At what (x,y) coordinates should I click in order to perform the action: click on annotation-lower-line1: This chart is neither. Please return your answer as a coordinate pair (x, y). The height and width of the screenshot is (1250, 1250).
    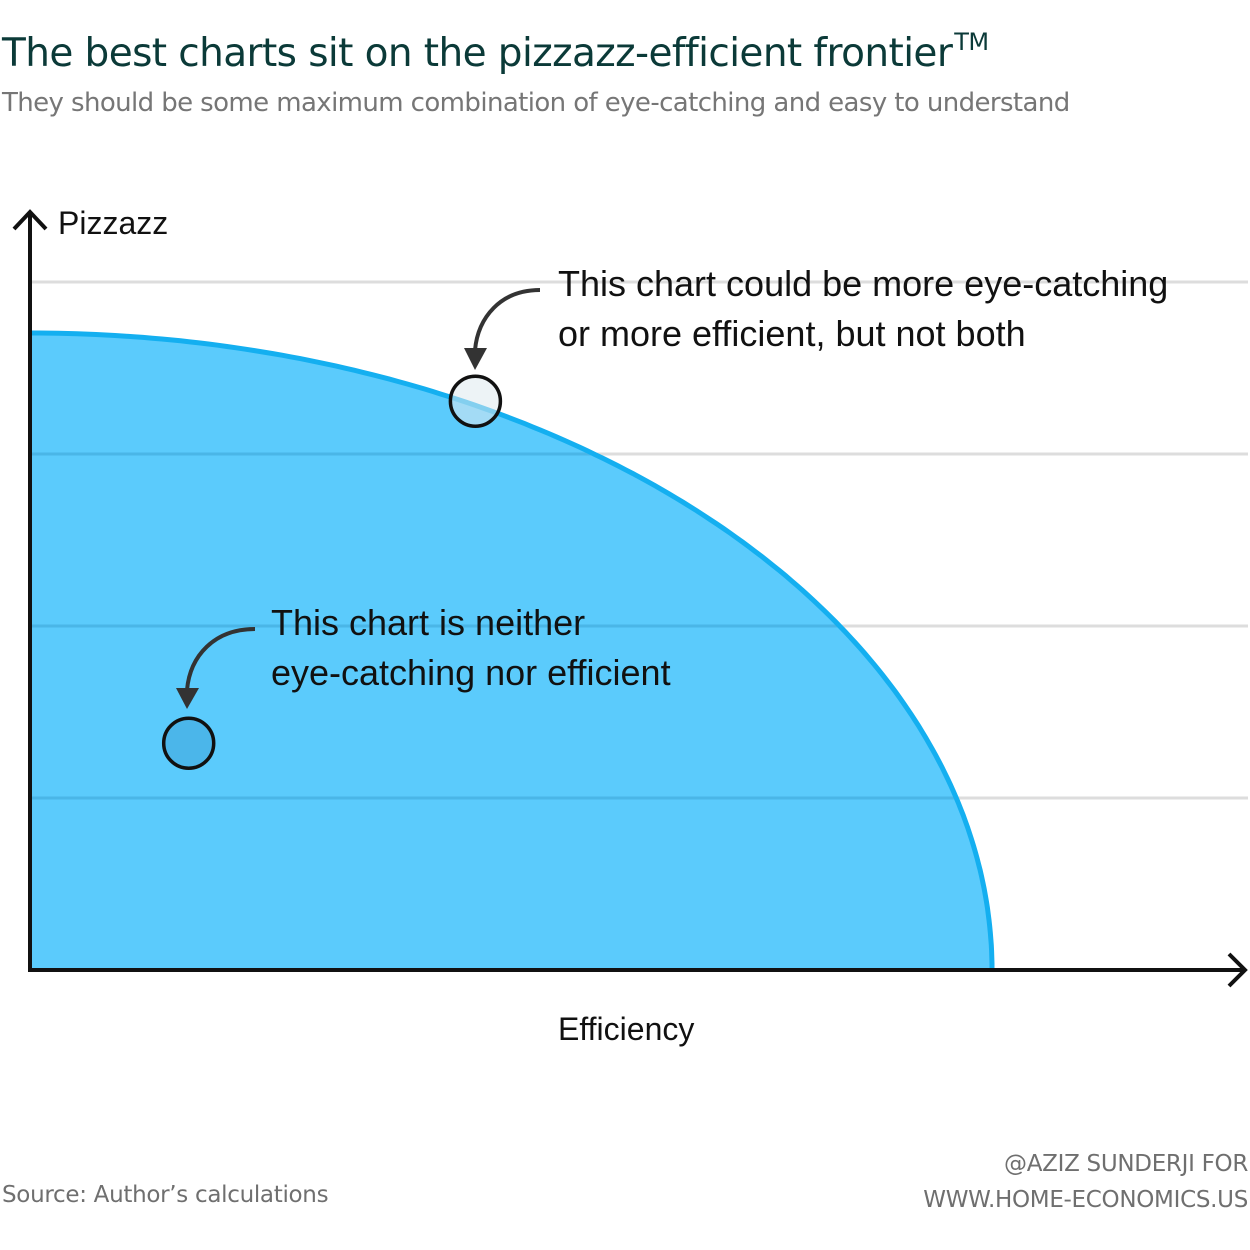
    Looking at the image, I should click on (428, 622).